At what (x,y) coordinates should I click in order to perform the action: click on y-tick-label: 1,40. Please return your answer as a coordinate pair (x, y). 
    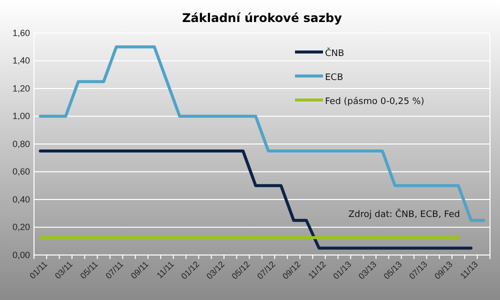
    Looking at the image, I should click on (21, 61).